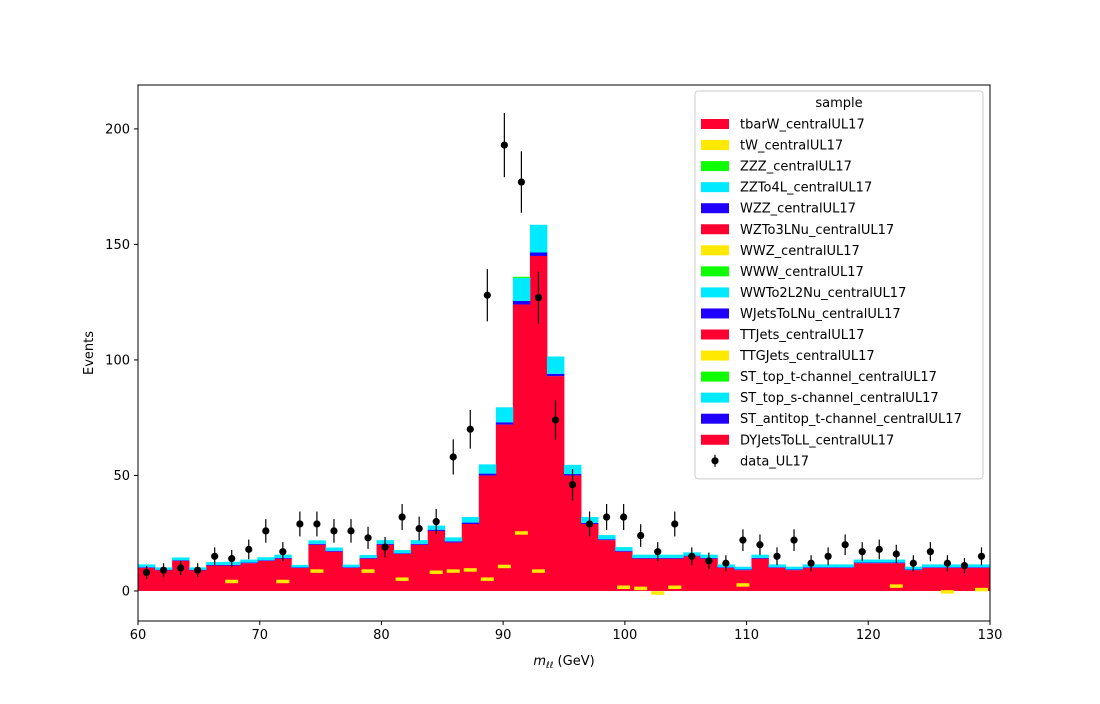 Image resolution: width=1100 pixels, height=704 pixels. I want to click on legend-label-9: WJetsToLNu_centralUL17, so click(820, 314).